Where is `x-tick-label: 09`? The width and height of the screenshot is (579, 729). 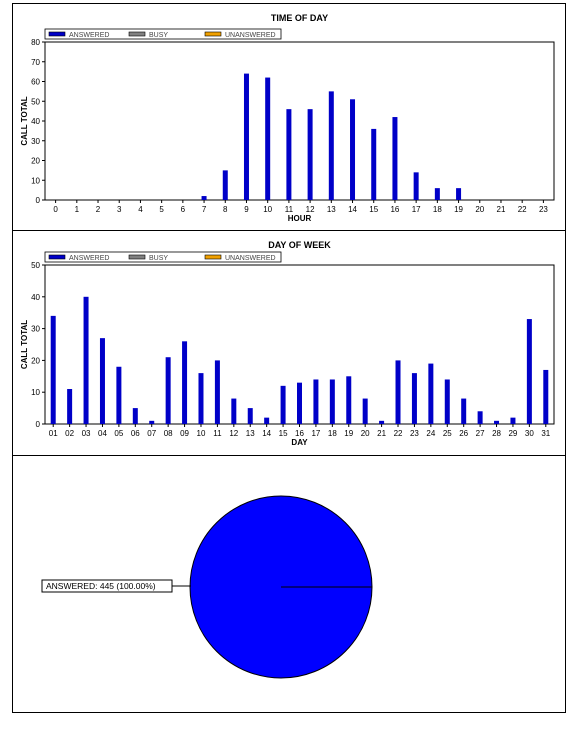
x-tick-label: 09 is located at coordinates (184, 433).